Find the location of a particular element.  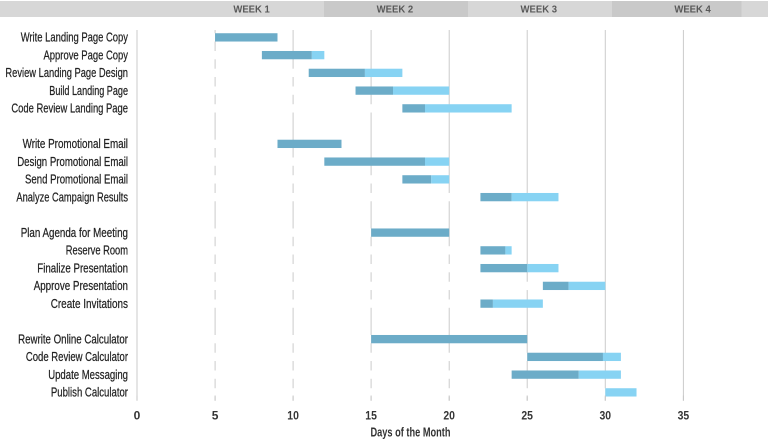

svg-text: Write Promotional Email is located at coordinates (75, 144).